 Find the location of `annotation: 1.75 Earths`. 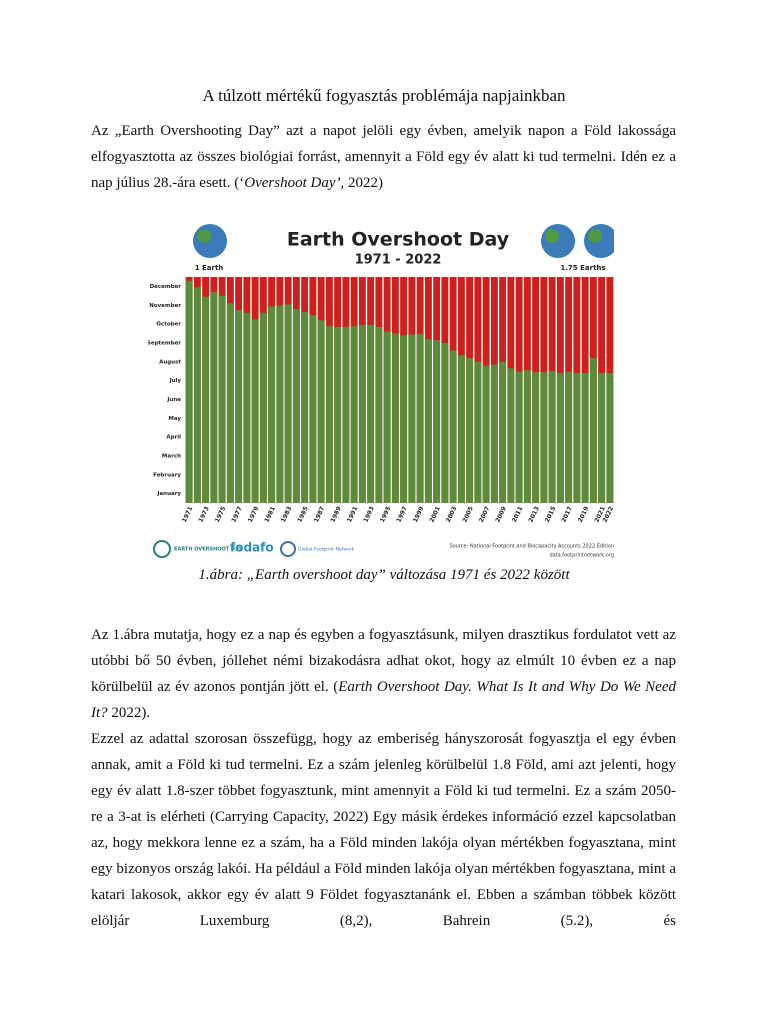

annotation: 1.75 Earths is located at coordinates (582, 268).